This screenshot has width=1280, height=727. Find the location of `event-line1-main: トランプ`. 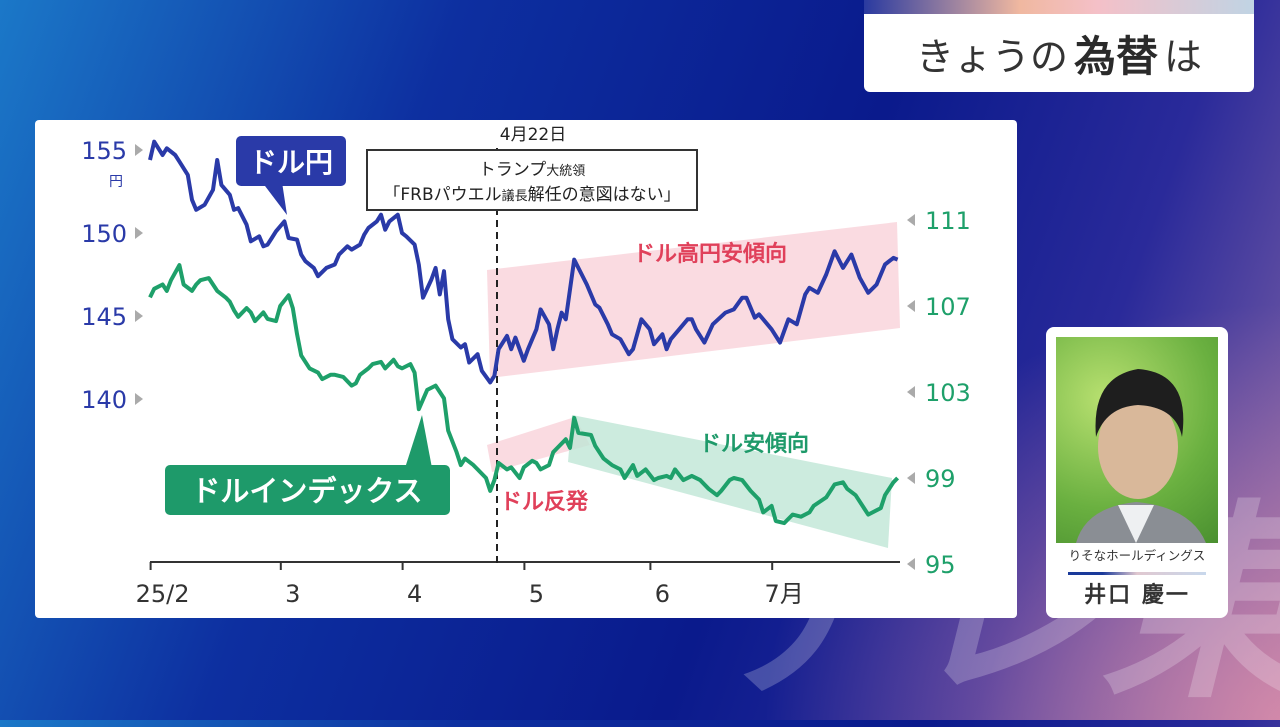

event-line1-main: トランプ is located at coordinates (513, 170).